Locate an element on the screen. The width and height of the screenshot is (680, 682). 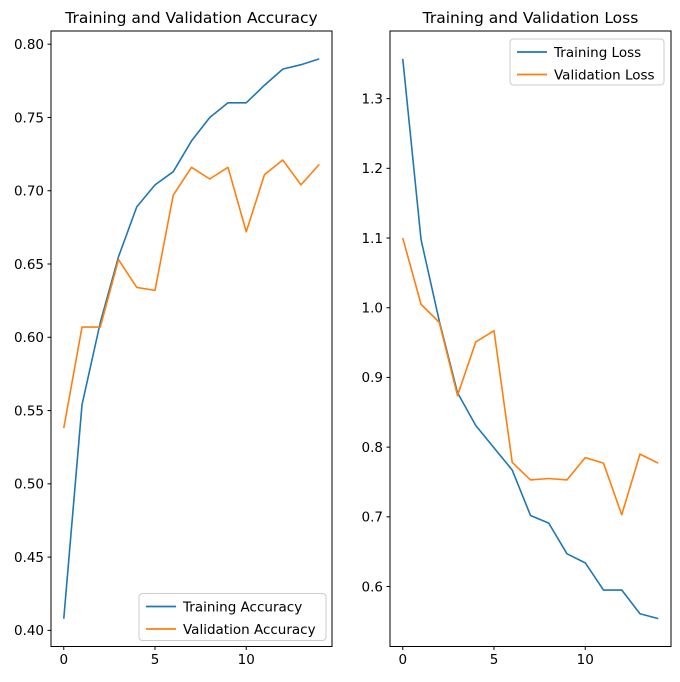
y-tick-label: 0.70 is located at coordinates (29, 192).